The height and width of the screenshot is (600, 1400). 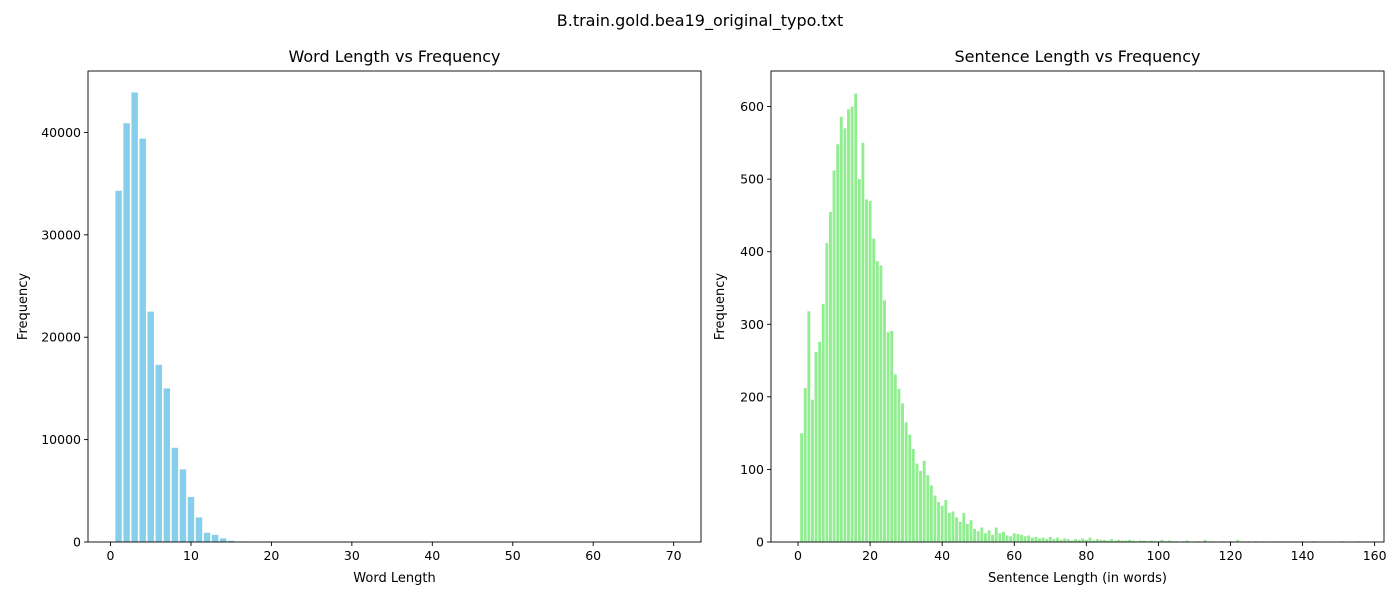 I want to click on word-length-y-tick-label: 30000, so click(x=61, y=234).